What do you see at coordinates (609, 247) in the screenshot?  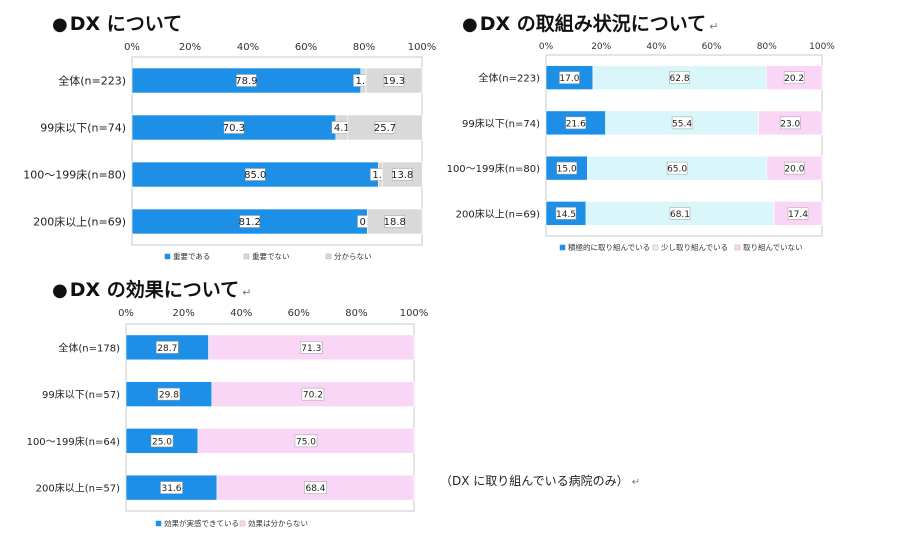 I see `legend-label: 積極的に取り組んでいる` at bounding box center [609, 247].